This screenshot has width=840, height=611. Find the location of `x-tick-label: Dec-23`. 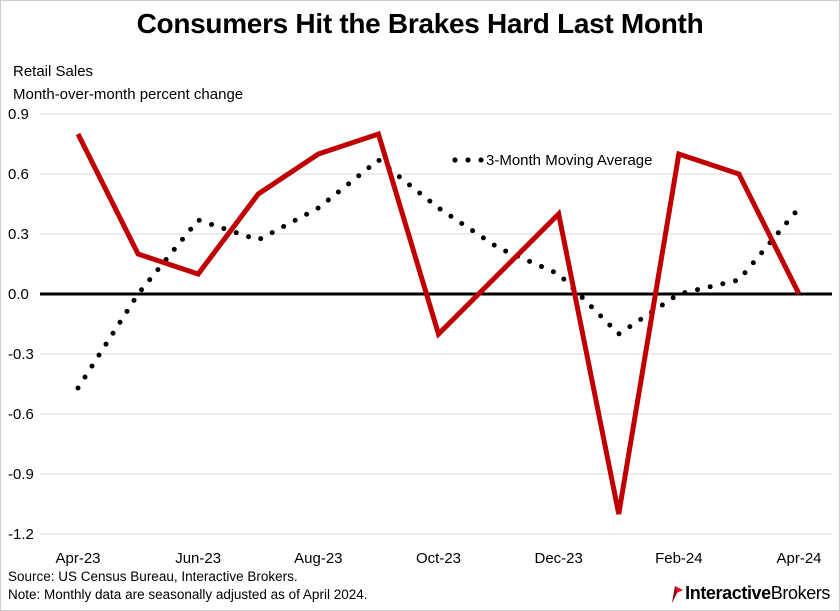

x-tick-label: Dec-23 is located at coordinates (558, 558).